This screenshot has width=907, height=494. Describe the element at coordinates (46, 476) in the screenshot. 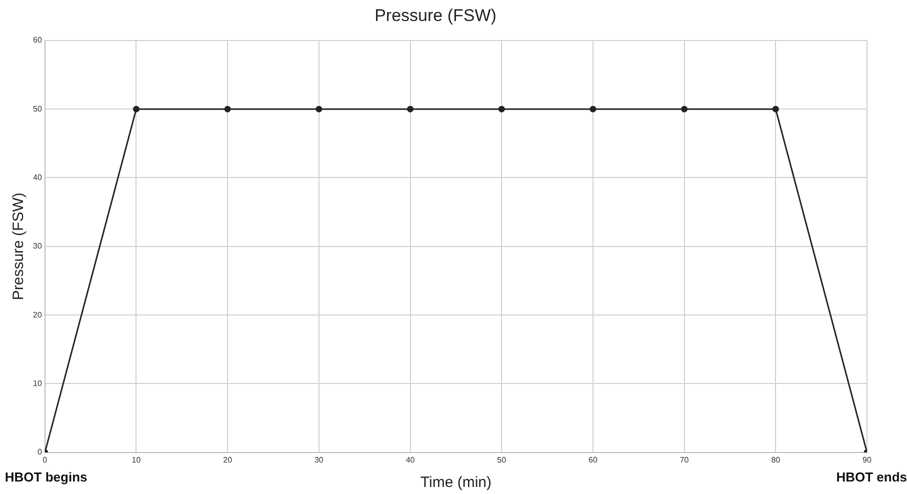

I see `annotation: HBOT begins` at that location.